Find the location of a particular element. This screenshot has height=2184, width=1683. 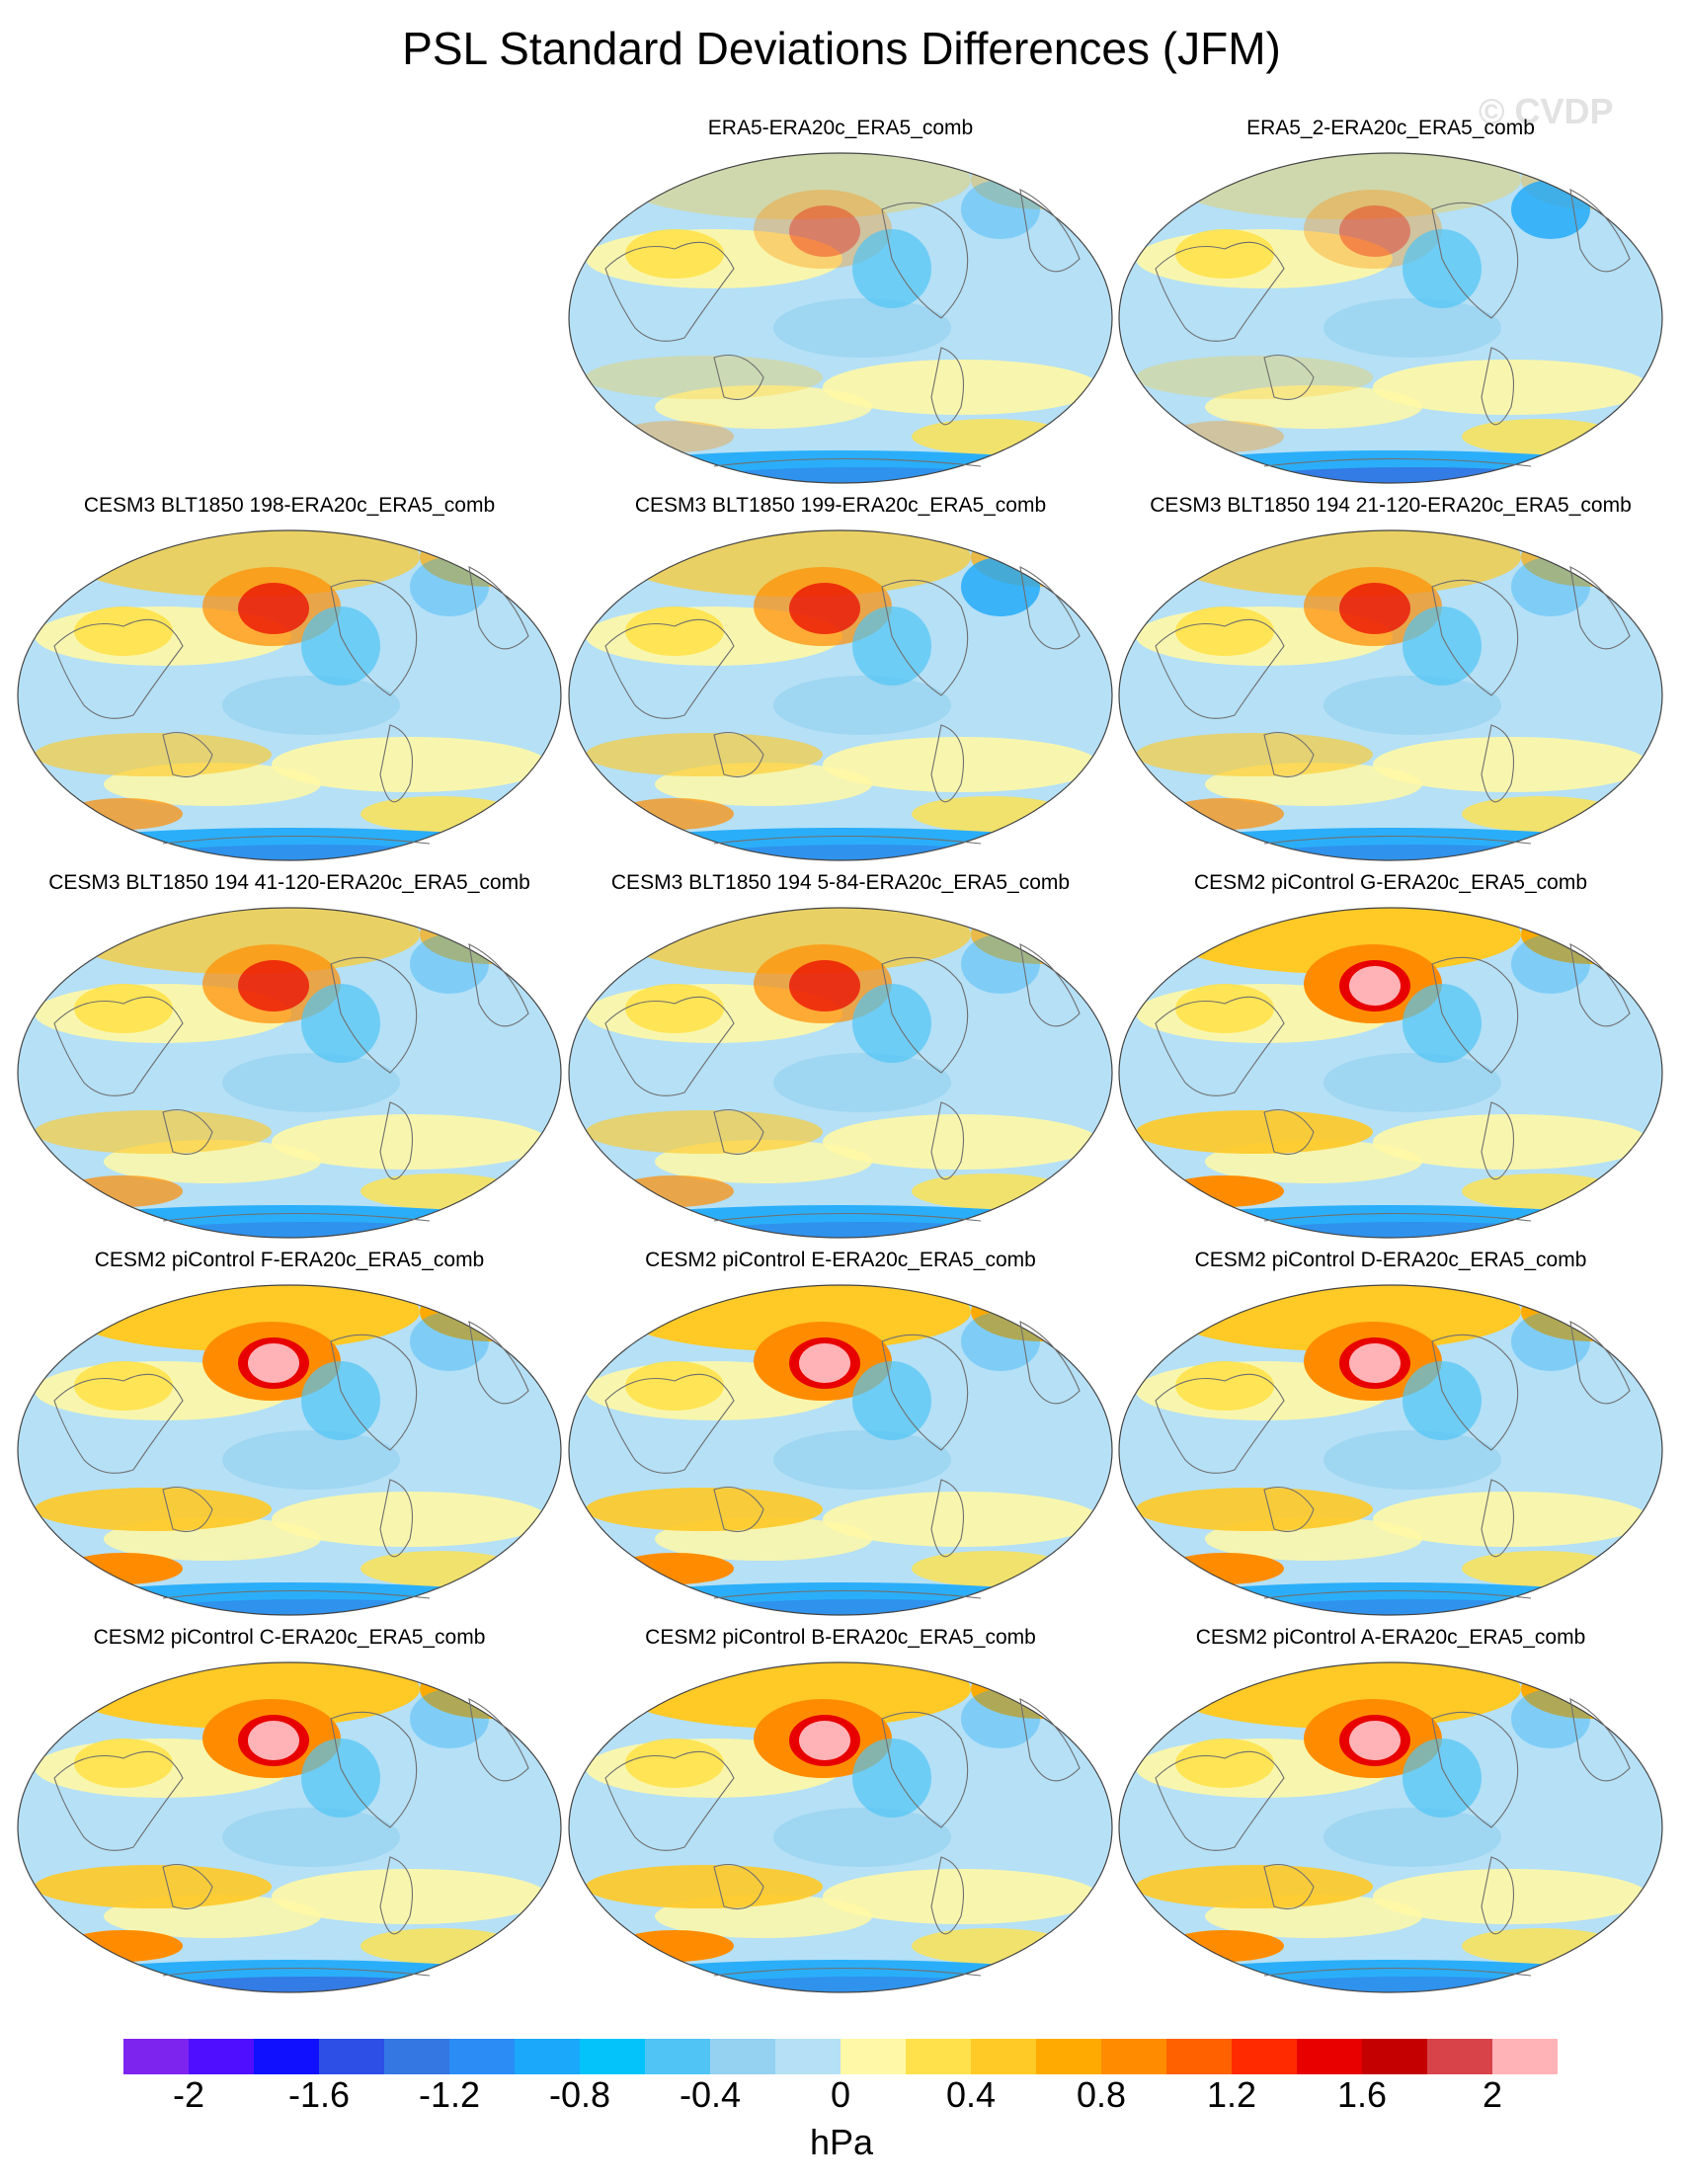

map-panel: CESM2 piControl A-ERA20c_ERA5_comb is located at coordinates (1390, 1813).